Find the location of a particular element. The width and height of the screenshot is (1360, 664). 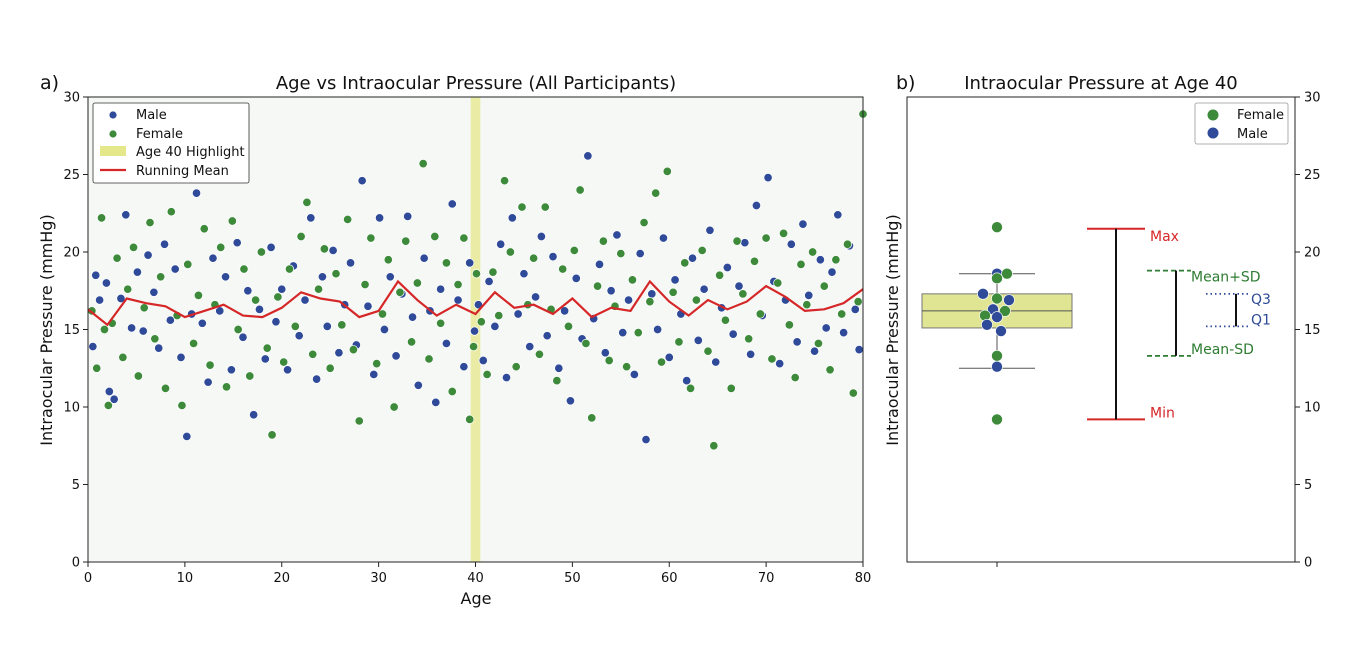

y-tick-label: 0 is located at coordinates (76, 563).